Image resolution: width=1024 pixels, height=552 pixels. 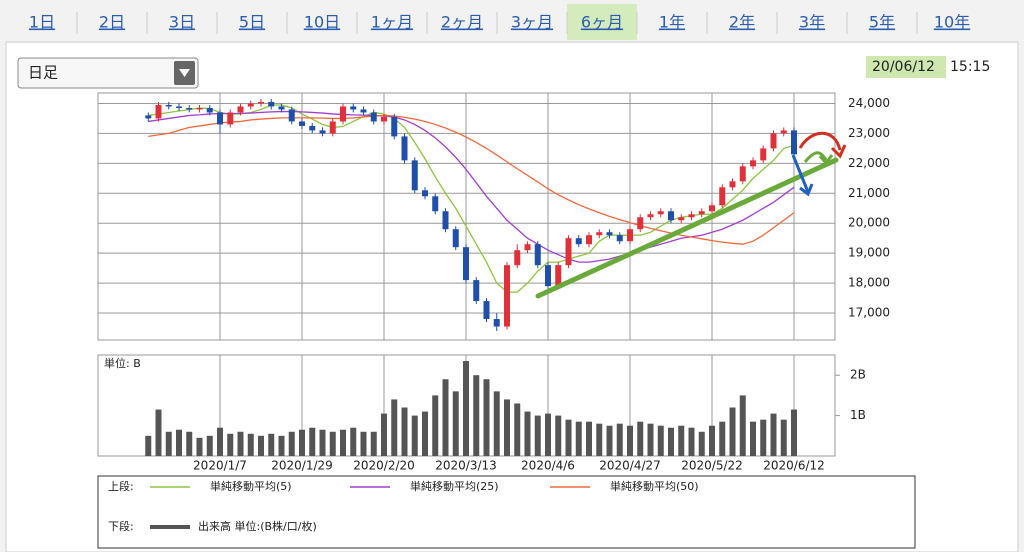 I want to click on x-tick-label: 2020/2/20, so click(x=384, y=466).